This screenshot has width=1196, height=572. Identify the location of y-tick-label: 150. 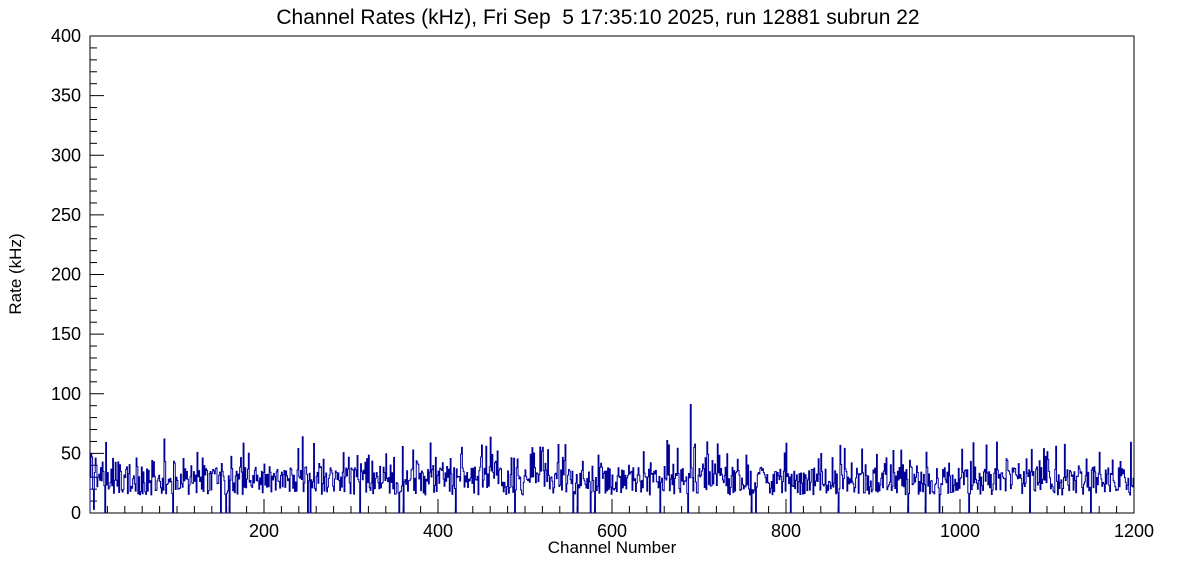
(66, 334).